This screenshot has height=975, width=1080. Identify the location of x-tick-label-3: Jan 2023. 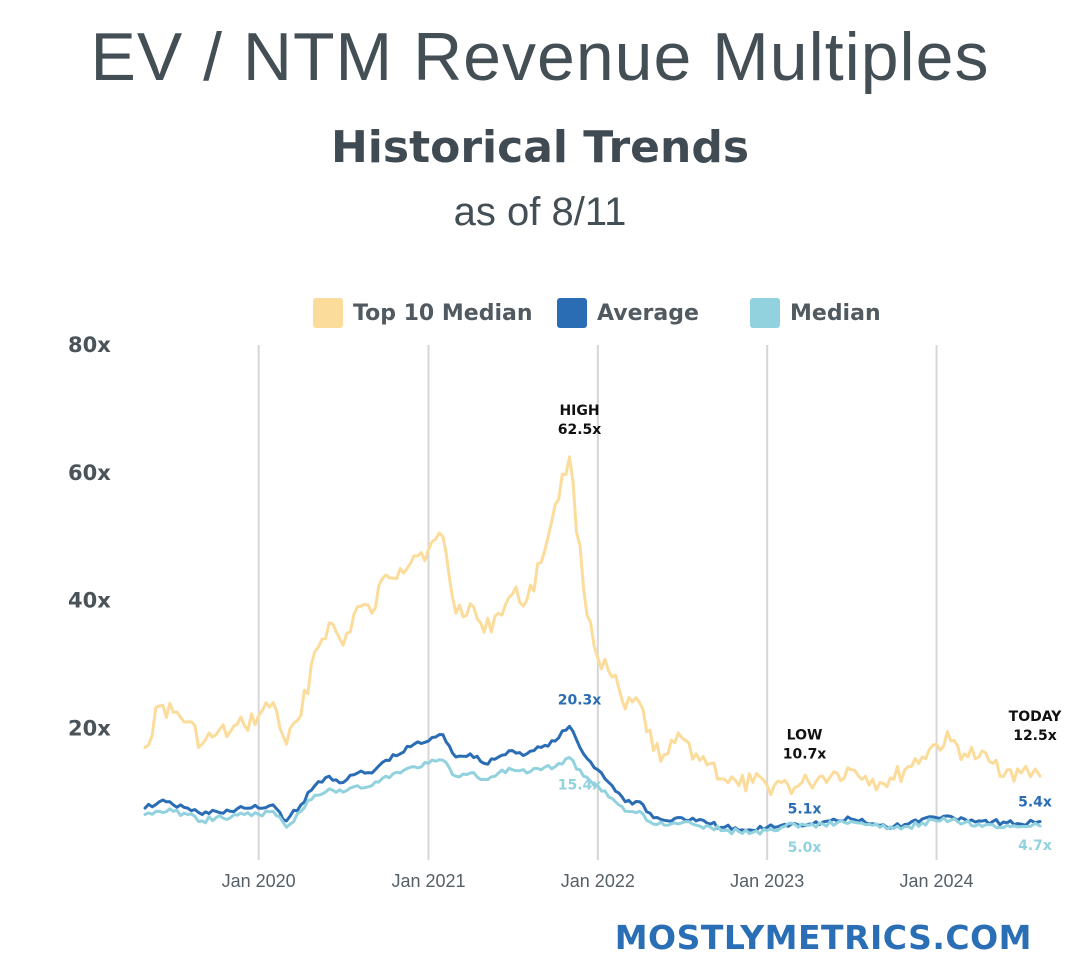
(767, 881).